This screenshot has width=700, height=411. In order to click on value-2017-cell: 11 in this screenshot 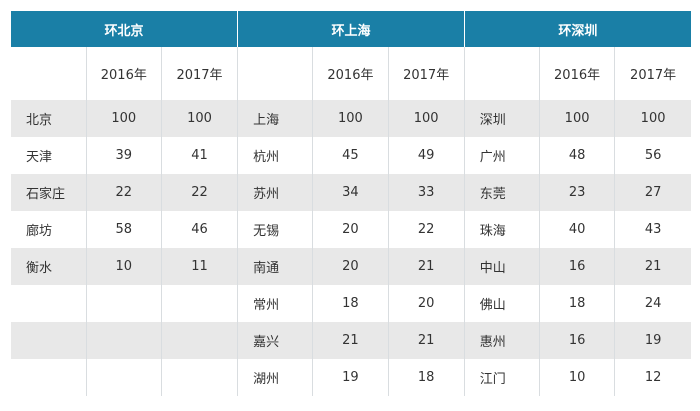, I will do `click(200, 266)`.